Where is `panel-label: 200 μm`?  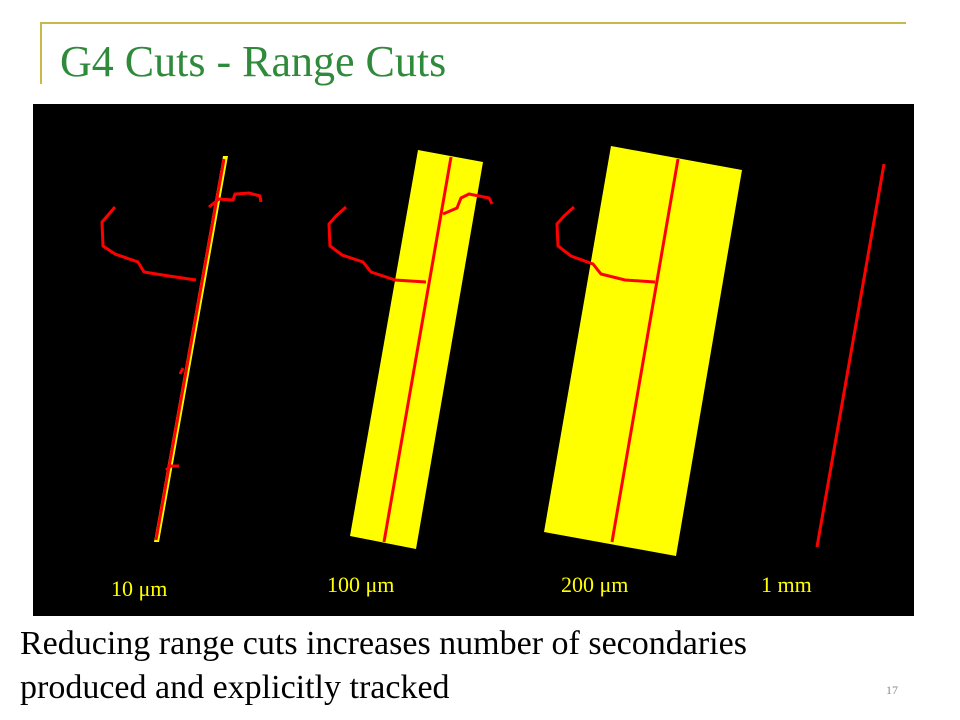 panel-label: 200 μm is located at coordinates (594, 584).